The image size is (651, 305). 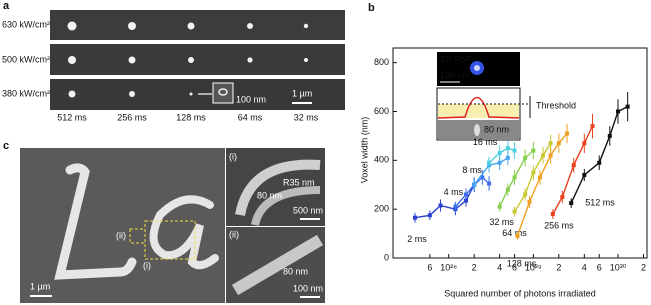 I want to click on series-label: 32 ms, so click(x=501, y=222).